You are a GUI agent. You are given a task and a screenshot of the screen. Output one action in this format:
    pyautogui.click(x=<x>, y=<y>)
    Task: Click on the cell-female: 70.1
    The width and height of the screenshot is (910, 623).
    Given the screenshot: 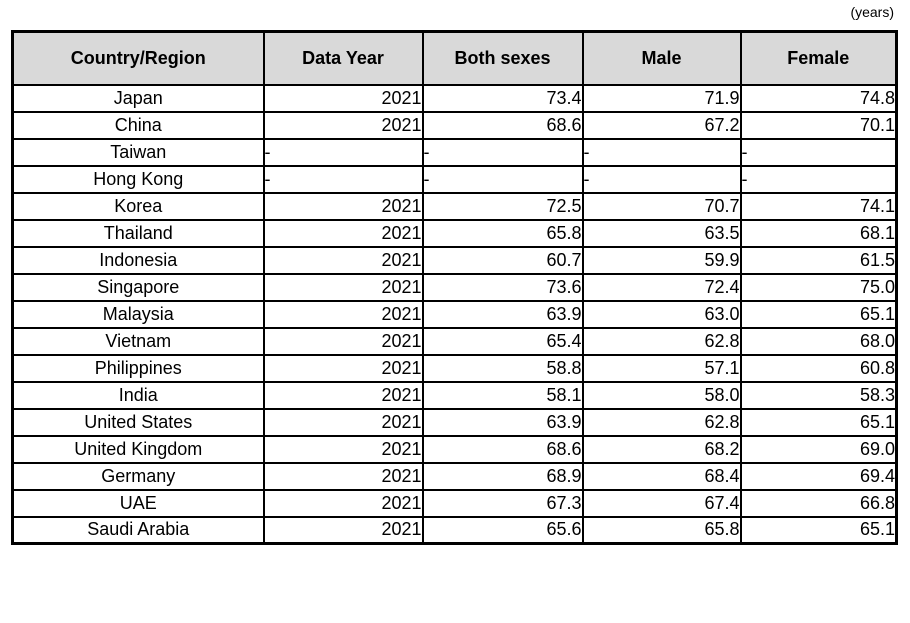 What is the action you would take?
    pyautogui.click(x=818, y=125)
    